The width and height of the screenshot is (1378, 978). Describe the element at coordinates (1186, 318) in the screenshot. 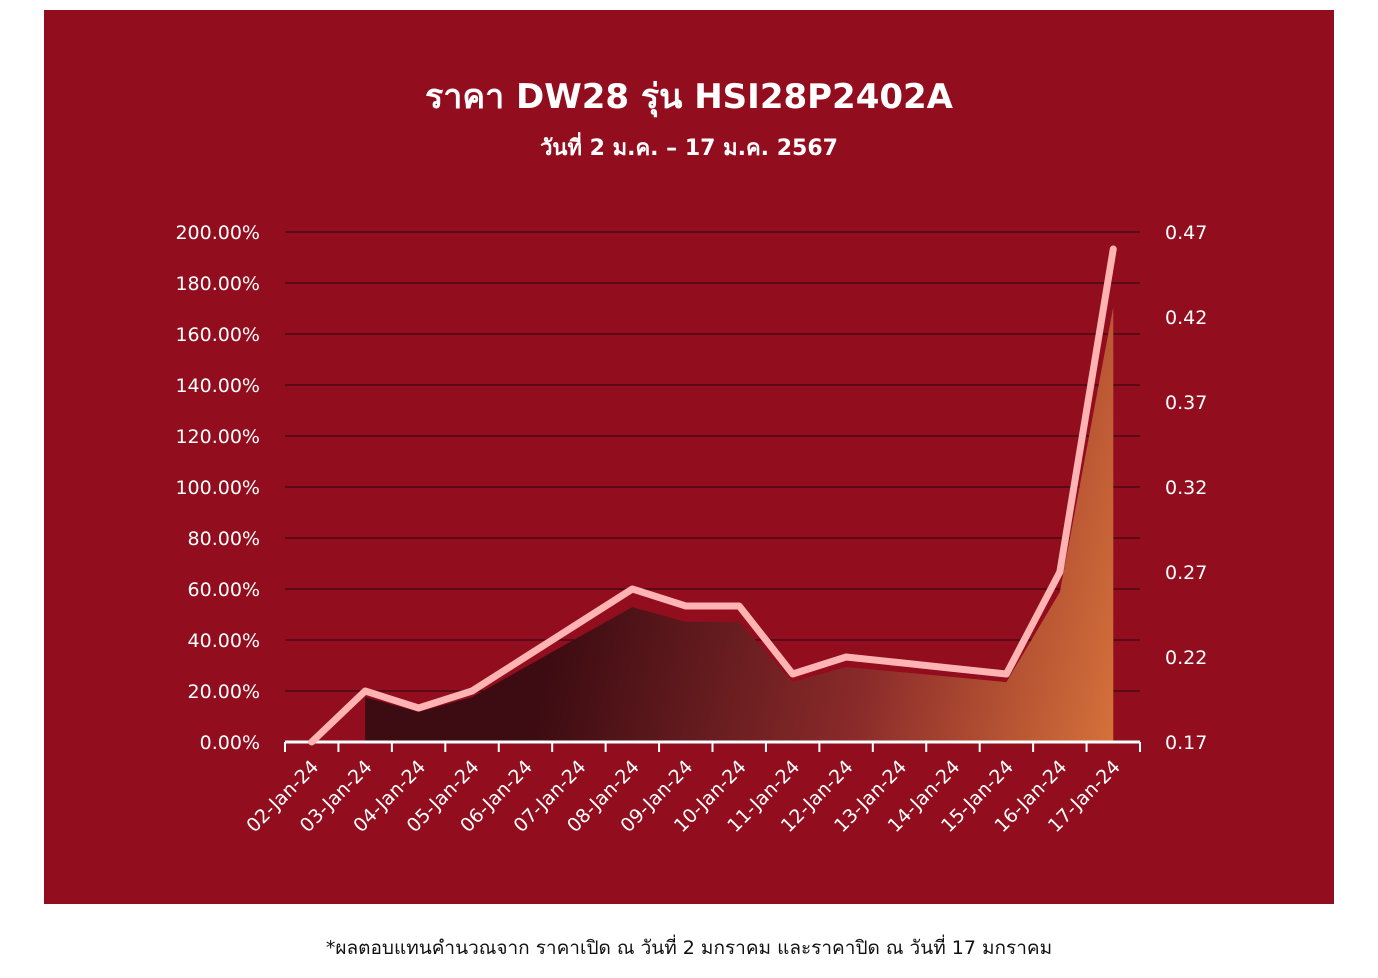

I see `y-right-tick-label: 0.42` at that location.